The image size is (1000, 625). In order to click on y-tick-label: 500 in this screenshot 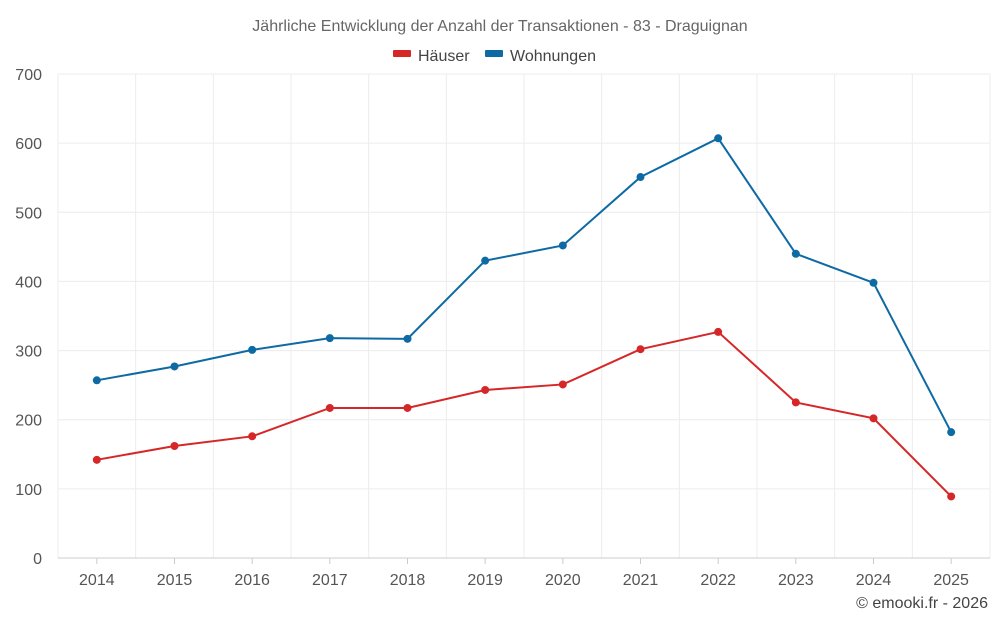, I will do `click(28, 213)`.